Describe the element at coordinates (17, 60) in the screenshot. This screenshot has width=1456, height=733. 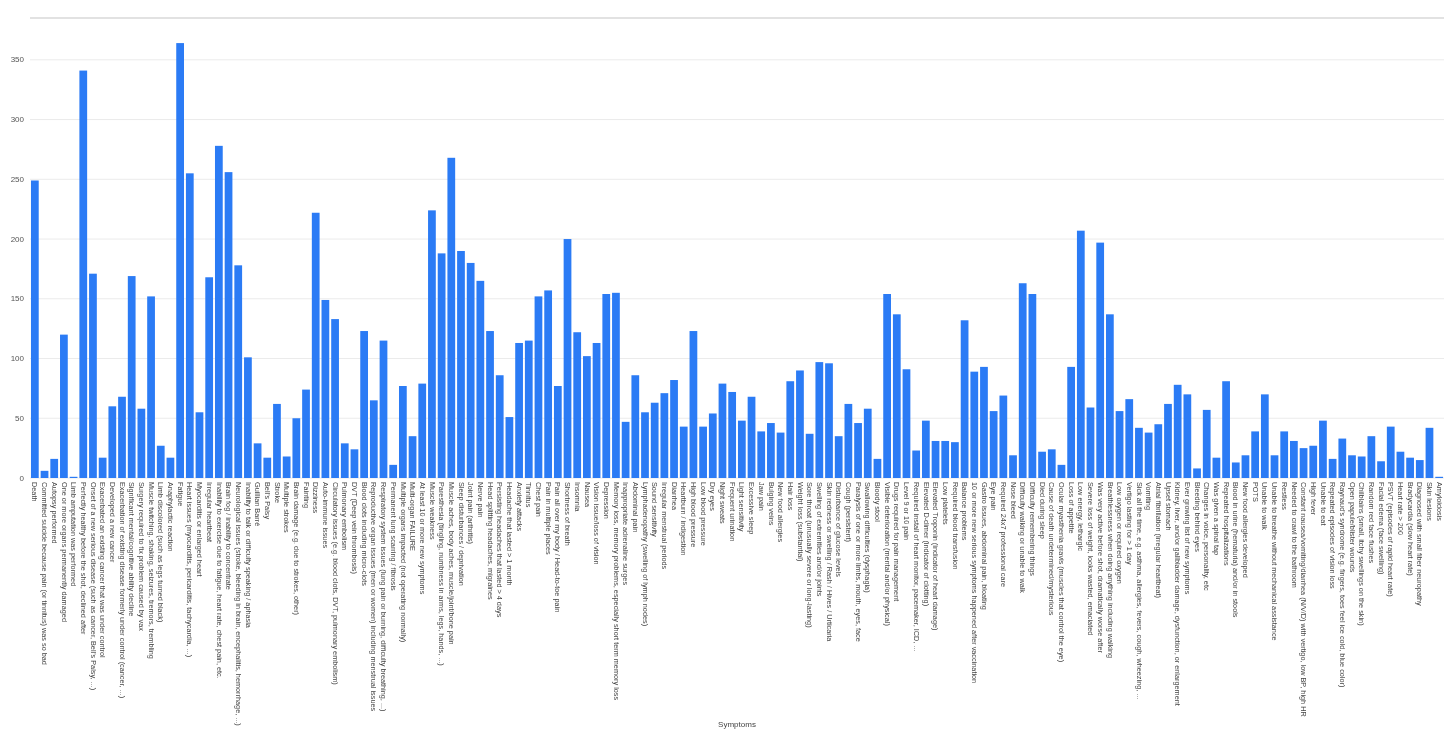
I see `y-tick-label: 350` at that location.